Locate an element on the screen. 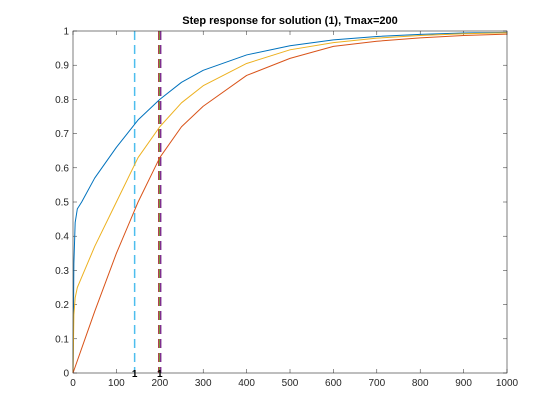 The image size is (560, 420). x-tick-label: 1000 is located at coordinates (507, 383).